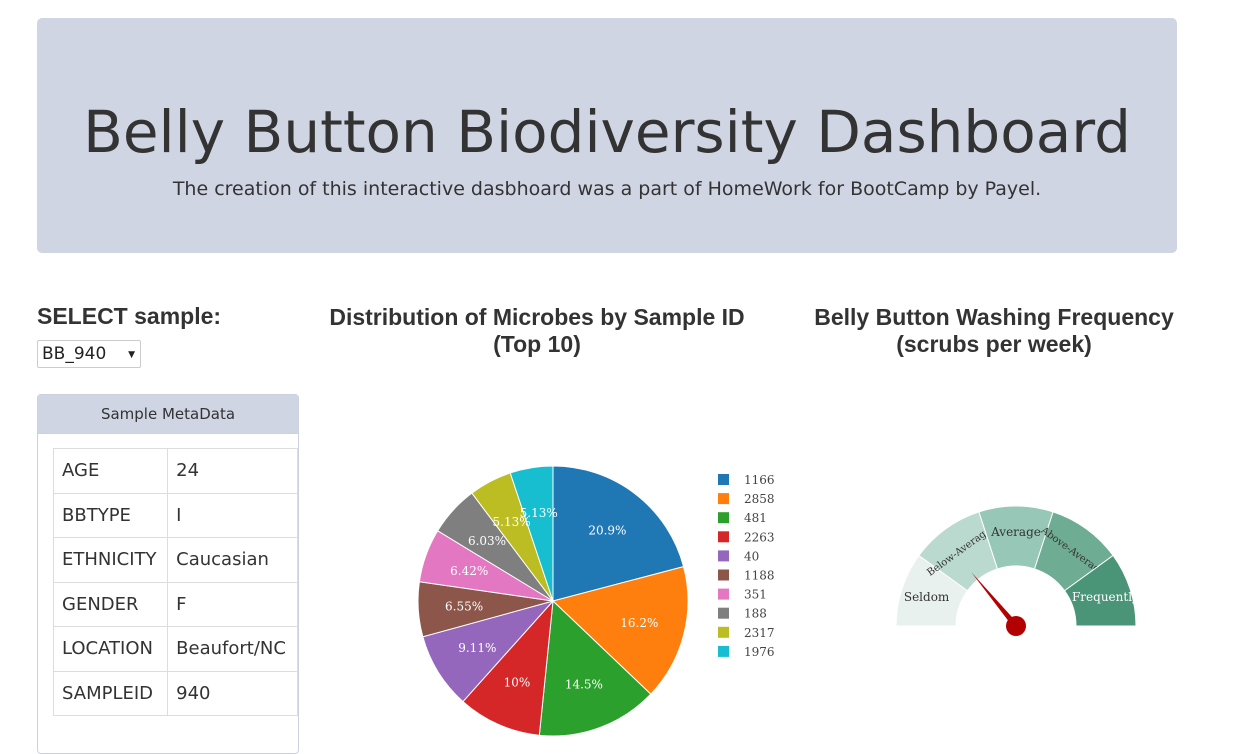 The image size is (1233, 754). What do you see at coordinates (994, 317) in the screenshot?
I see `gauge-title-line1: Belly Button Washing Frequency` at bounding box center [994, 317].